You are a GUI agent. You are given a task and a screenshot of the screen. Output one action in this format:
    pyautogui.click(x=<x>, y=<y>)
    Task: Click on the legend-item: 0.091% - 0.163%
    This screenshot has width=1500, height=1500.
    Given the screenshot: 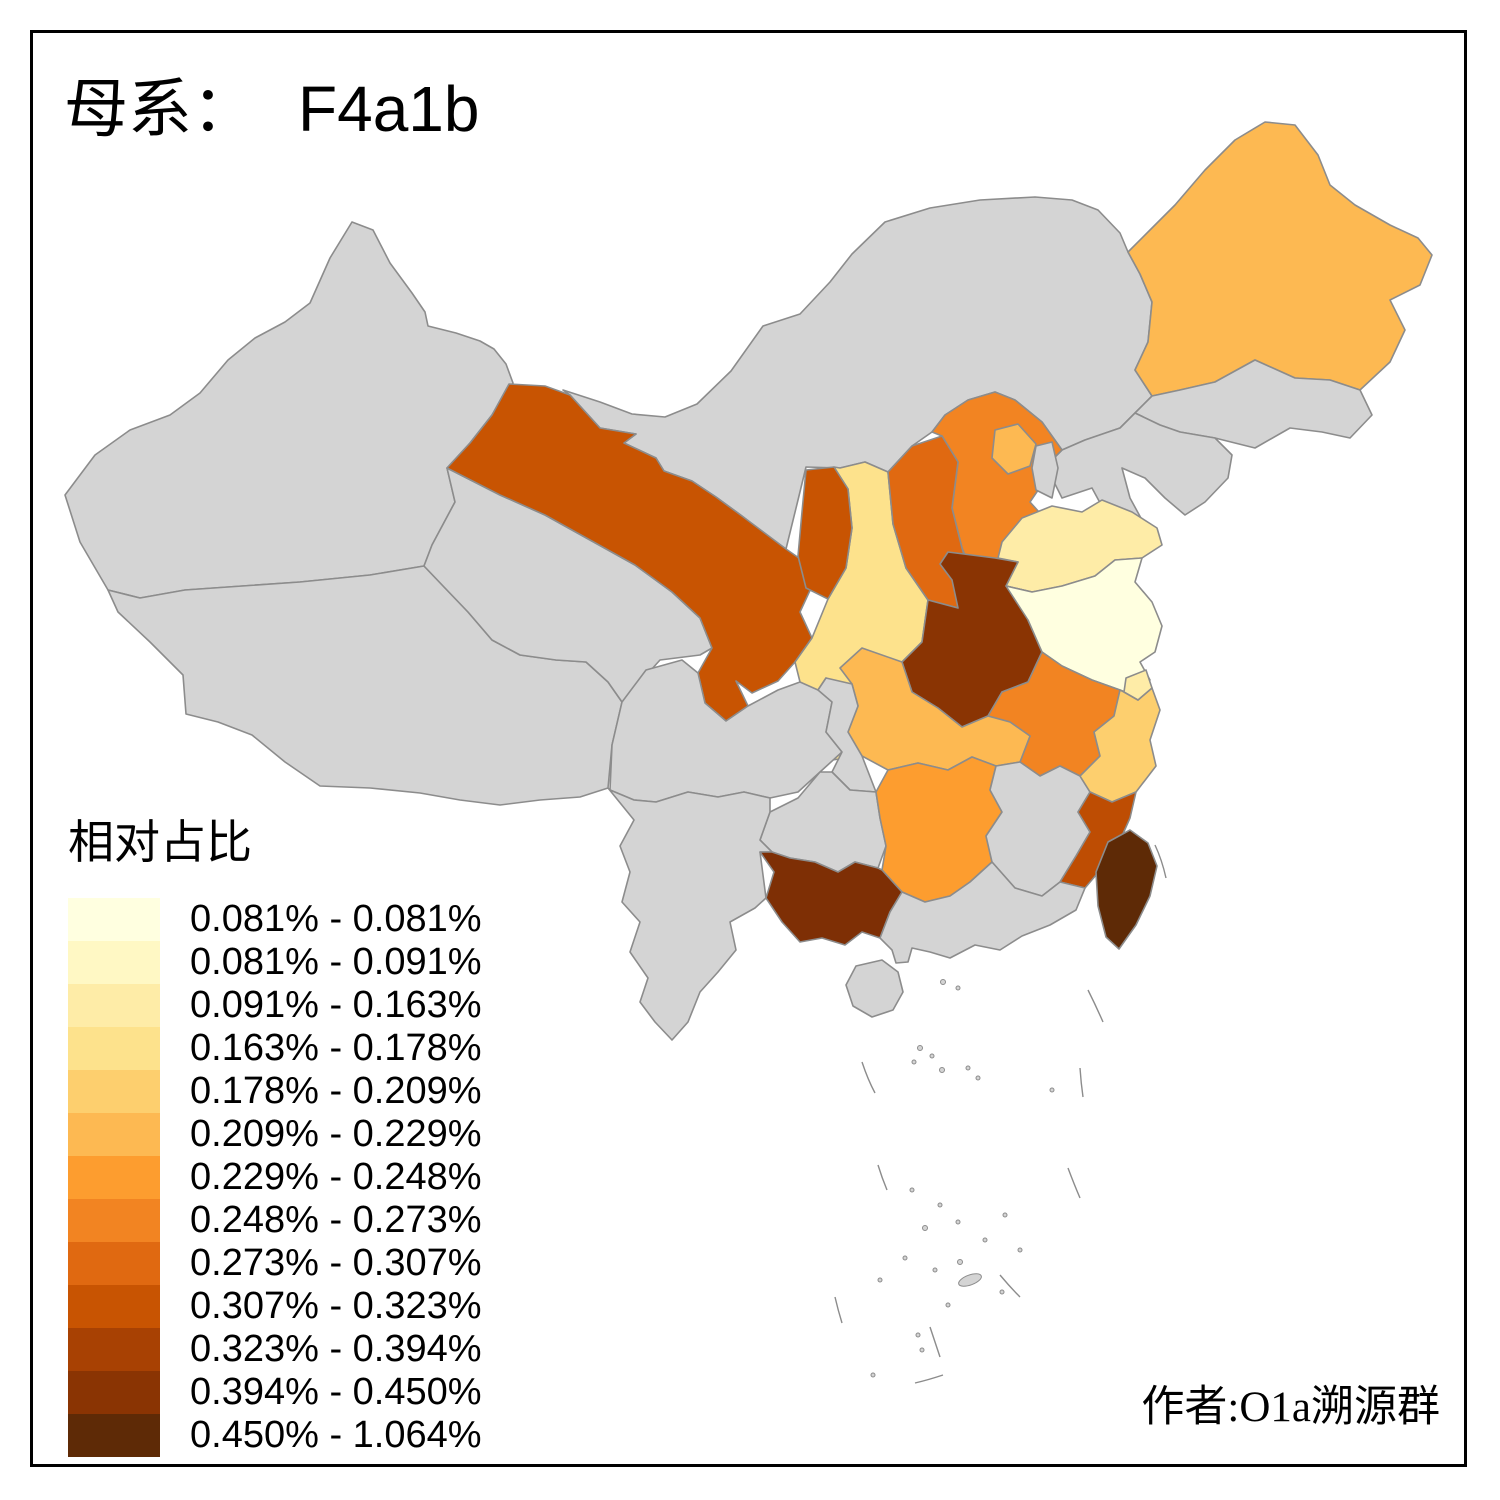 What is the action you would take?
    pyautogui.click(x=275, y=1005)
    